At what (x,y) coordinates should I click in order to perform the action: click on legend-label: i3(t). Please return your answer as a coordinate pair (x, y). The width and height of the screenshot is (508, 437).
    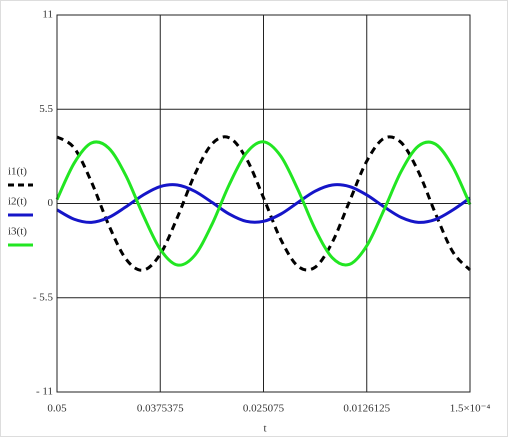
    Looking at the image, I should click on (17, 232).